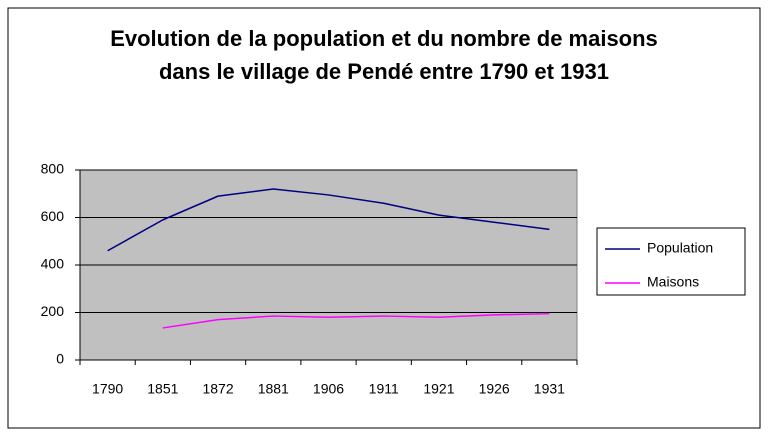 The image size is (768, 436). Describe the element at coordinates (162, 389) in the screenshot. I see `x-tick-label: 1851` at that location.